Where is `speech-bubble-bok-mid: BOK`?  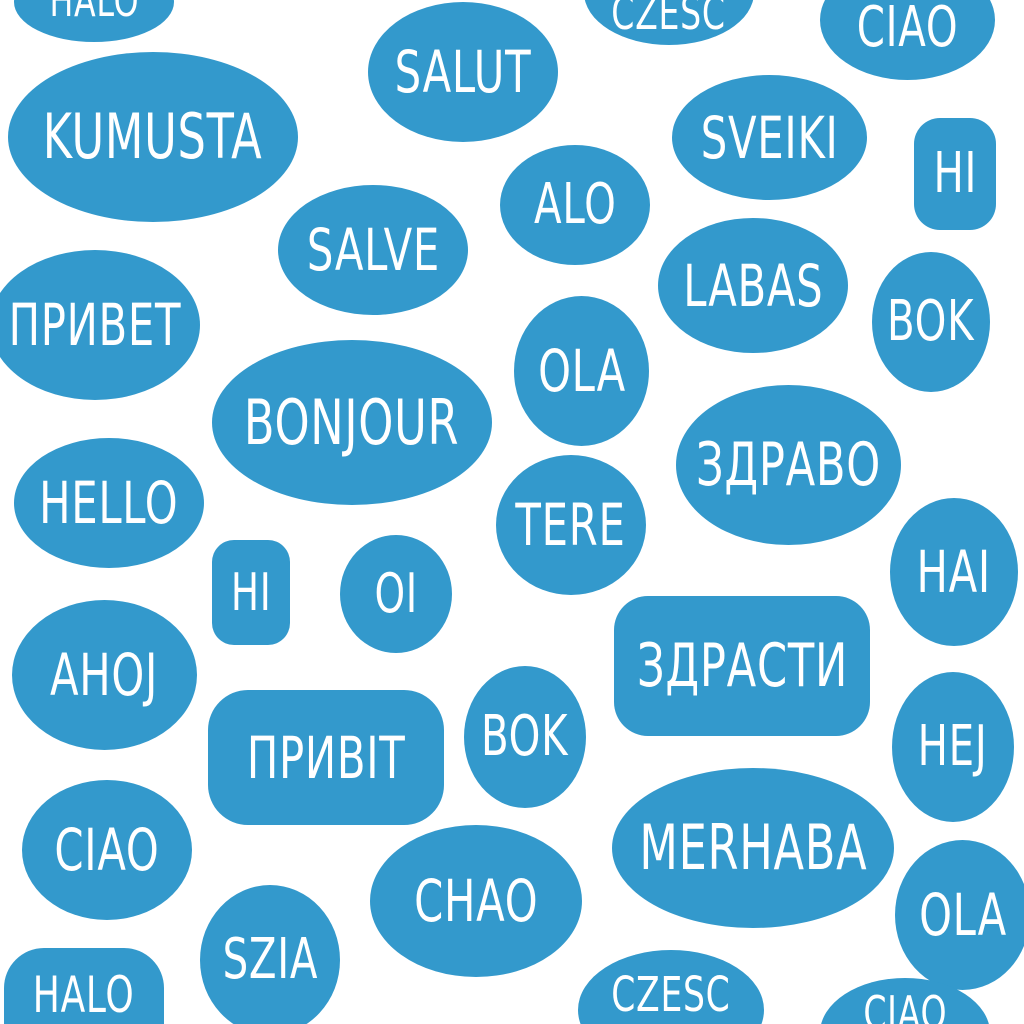
speech-bubble-bok-mid: BOK is located at coordinates (525, 737).